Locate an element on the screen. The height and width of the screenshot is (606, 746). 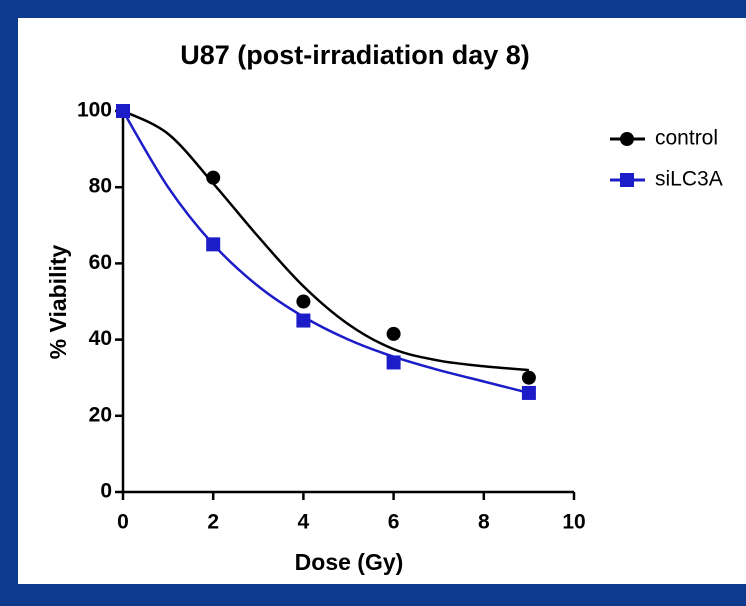
x-tick-label: 0 is located at coordinates (123, 522).